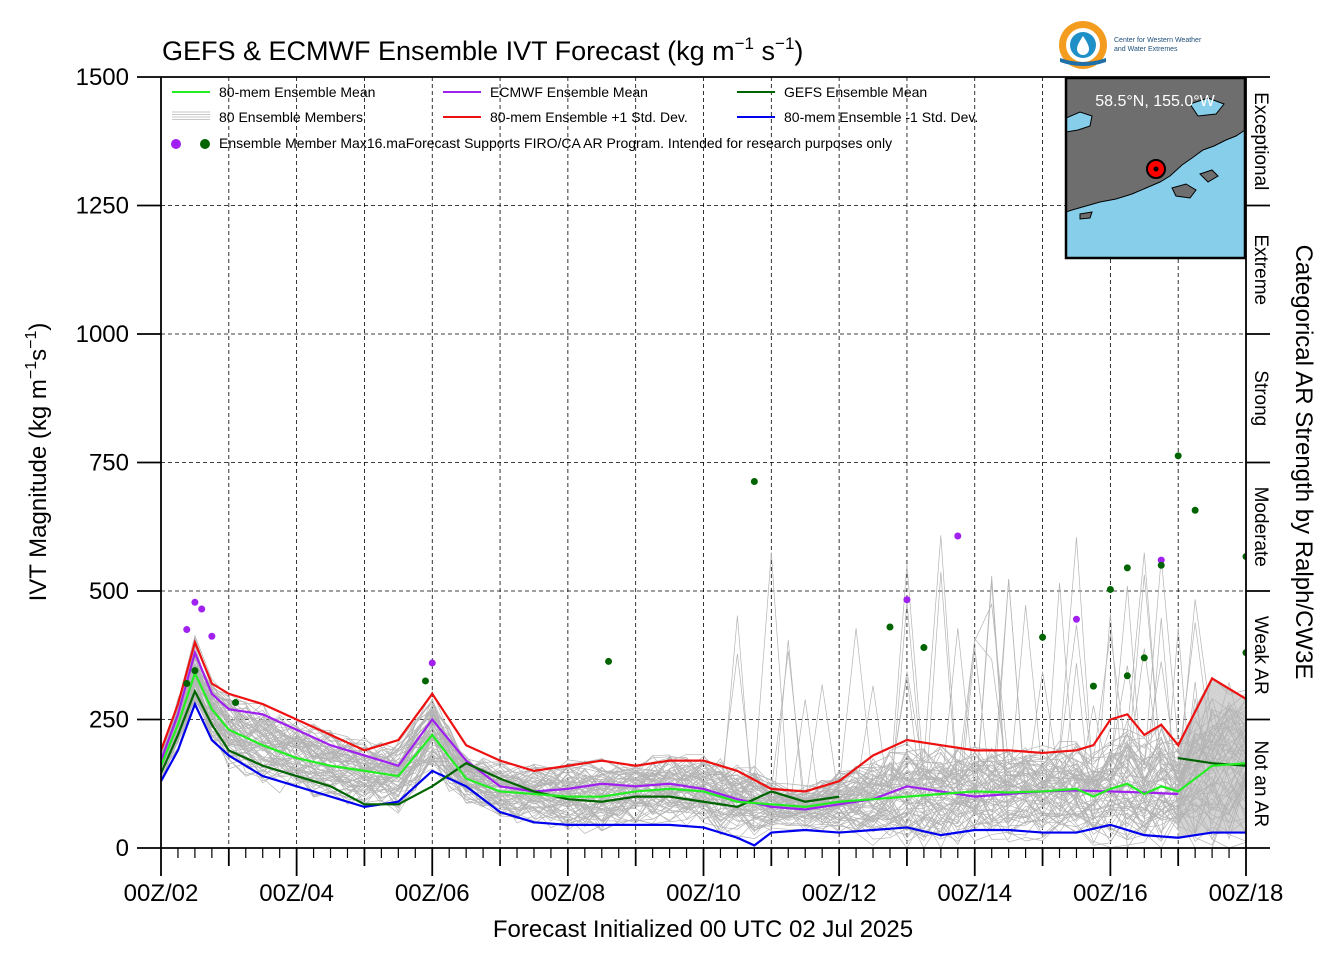  Describe the element at coordinates (102, 77) in the screenshot. I see `y-tick-label: 1500` at that location.